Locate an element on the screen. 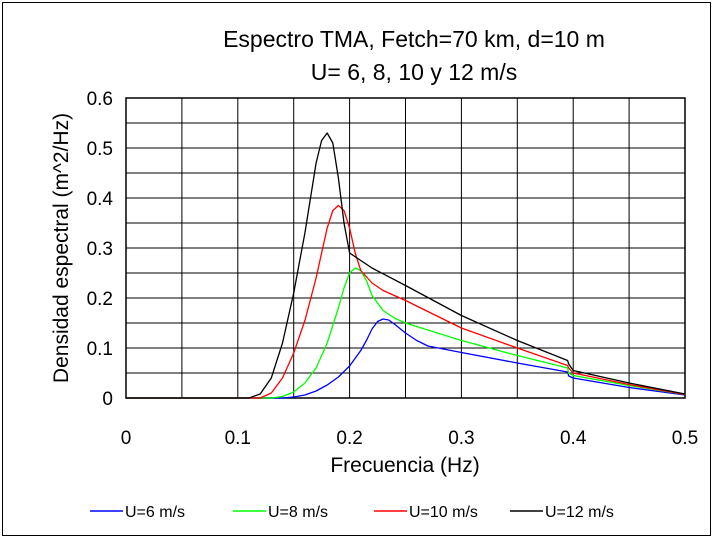  x-axis-label: Frecuencia (Hz) is located at coordinates (404, 465).